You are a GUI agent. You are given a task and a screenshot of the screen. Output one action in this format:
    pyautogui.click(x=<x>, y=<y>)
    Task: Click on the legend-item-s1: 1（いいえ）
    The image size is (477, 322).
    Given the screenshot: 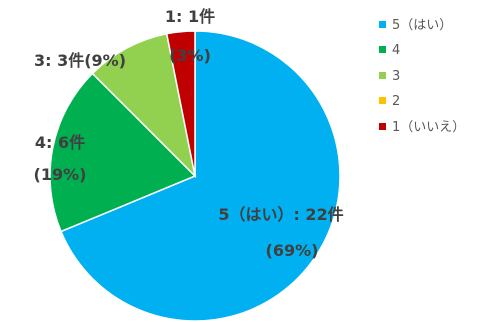 What is the action you would take?
    pyautogui.click(x=422, y=127)
    